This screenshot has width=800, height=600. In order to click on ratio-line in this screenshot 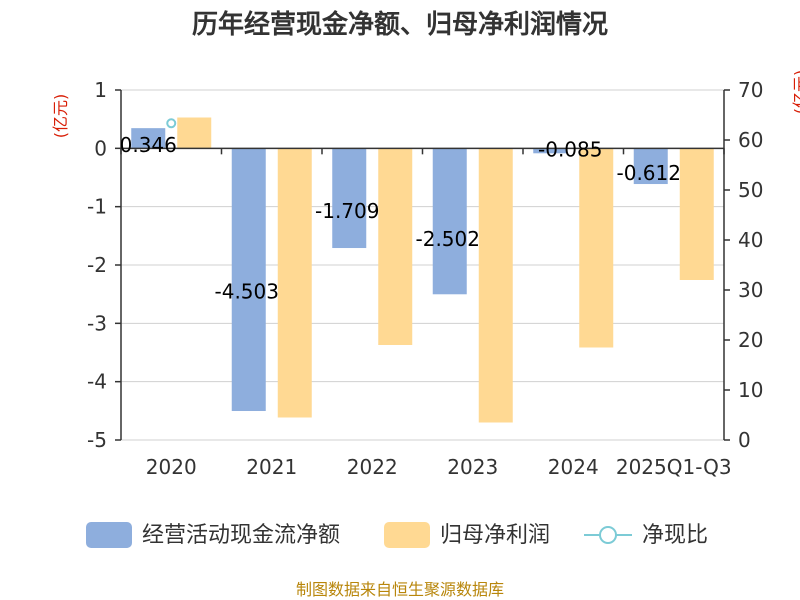, I will do `click(171, 123)`.